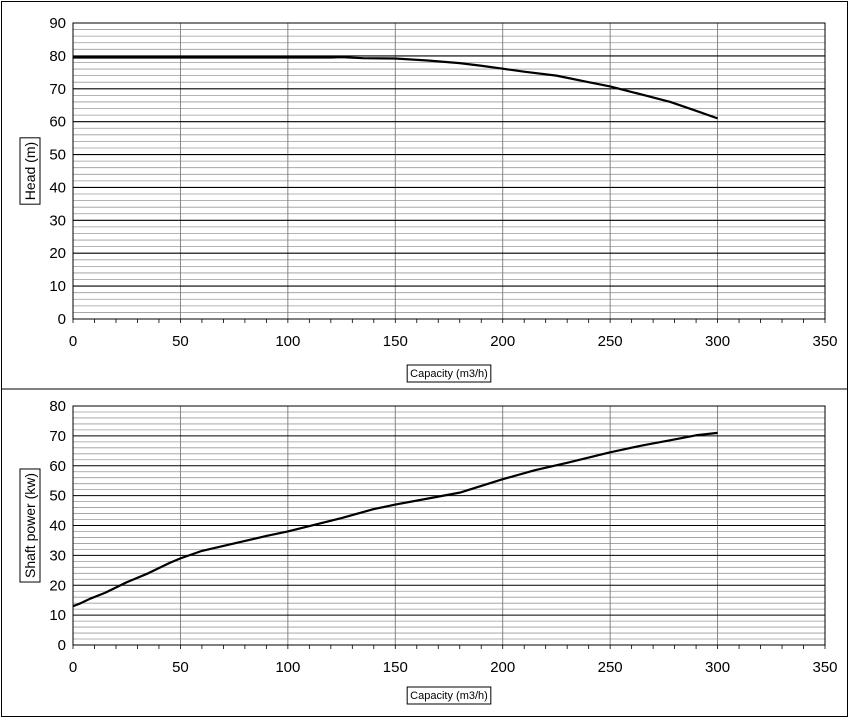 The image size is (854, 721). I want to click on head-y-tick-label: 30, so click(57, 220).